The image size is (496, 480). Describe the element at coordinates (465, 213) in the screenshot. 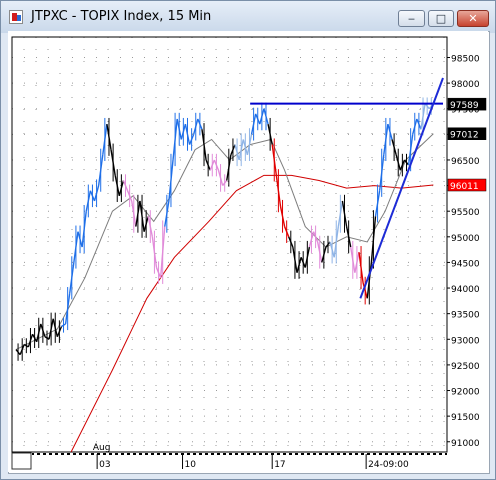

I see `y-tick-label: 95500` at that location.